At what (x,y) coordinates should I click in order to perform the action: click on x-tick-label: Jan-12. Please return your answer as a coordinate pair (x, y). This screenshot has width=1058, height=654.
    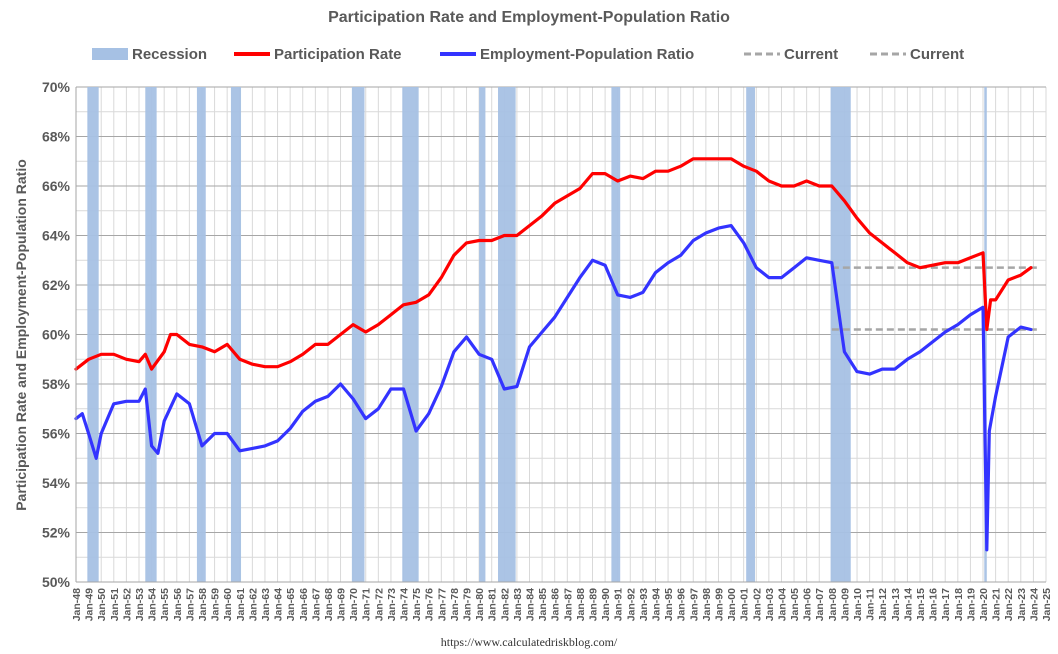
    Looking at the image, I should click on (883, 604).